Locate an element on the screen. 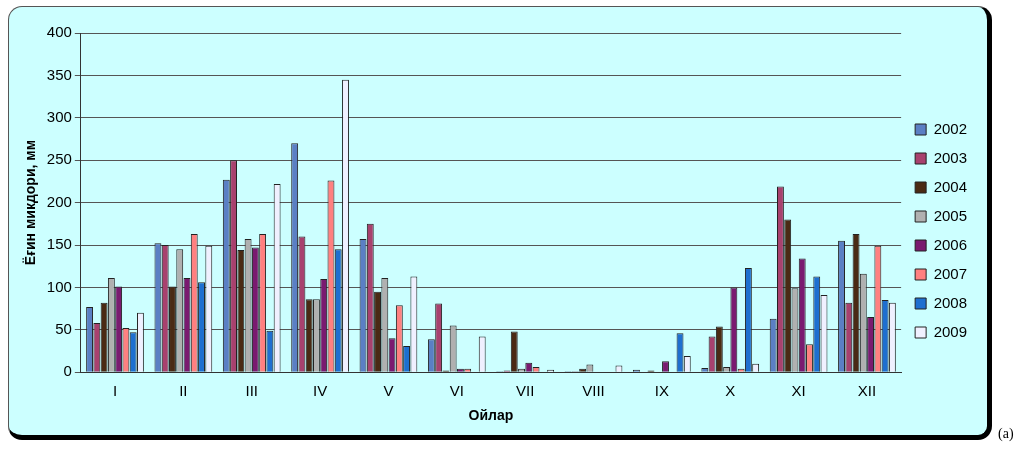 This screenshot has width=1024, height=450. legend-label: 2002 is located at coordinates (950, 128).